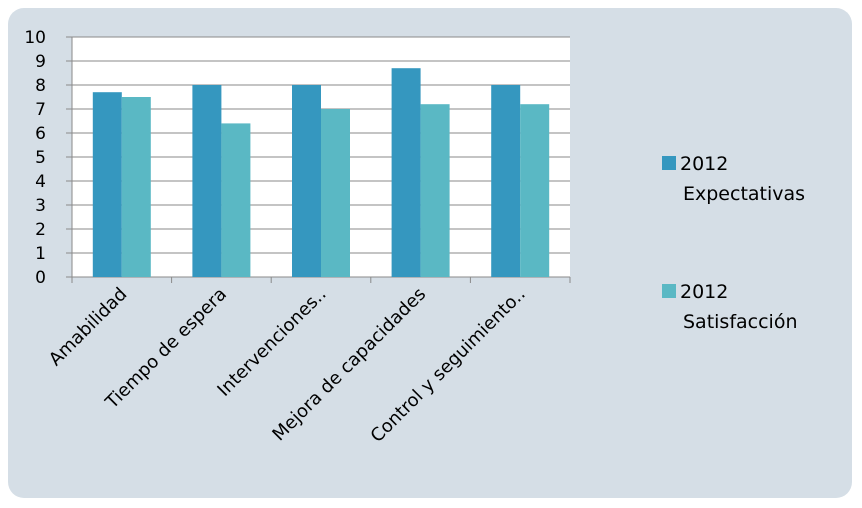  Describe the element at coordinates (40, 278) in the screenshot. I see `y-tick-label: 0` at that location.